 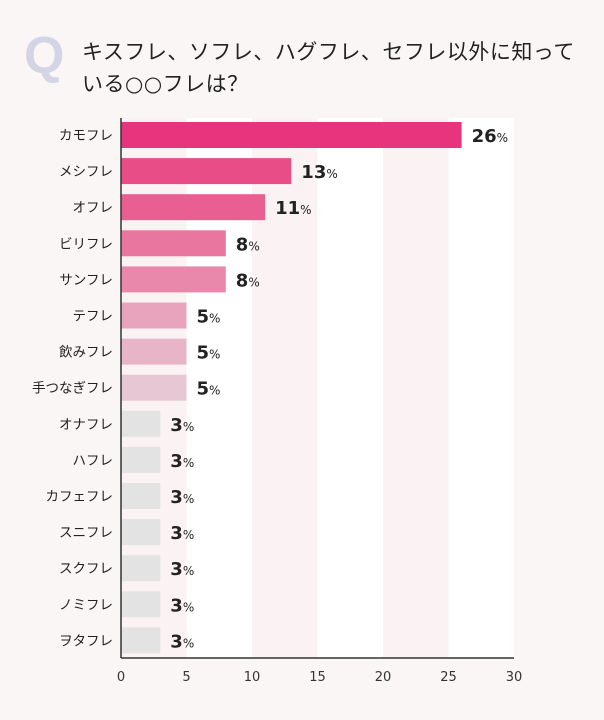 What do you see at coordinates (252, 677) in the screenshot?
I see `x-tick-label: 10` at bounding box center [252, 677].